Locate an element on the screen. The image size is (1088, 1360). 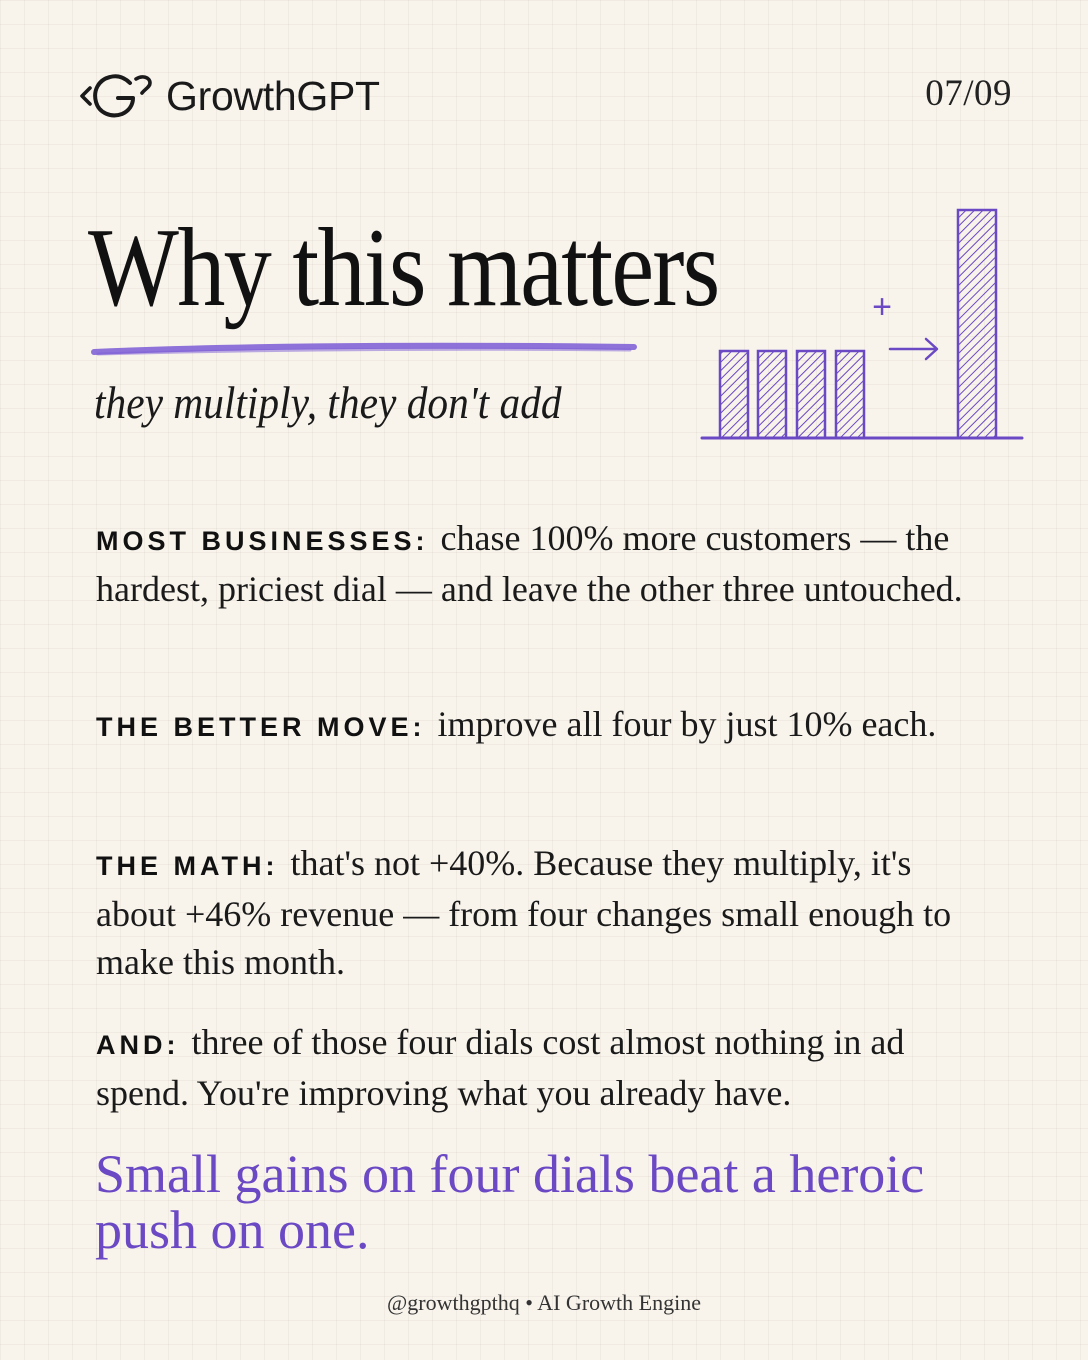
footer-handle: @growthgpthq is located at coordinates (453, 1302).